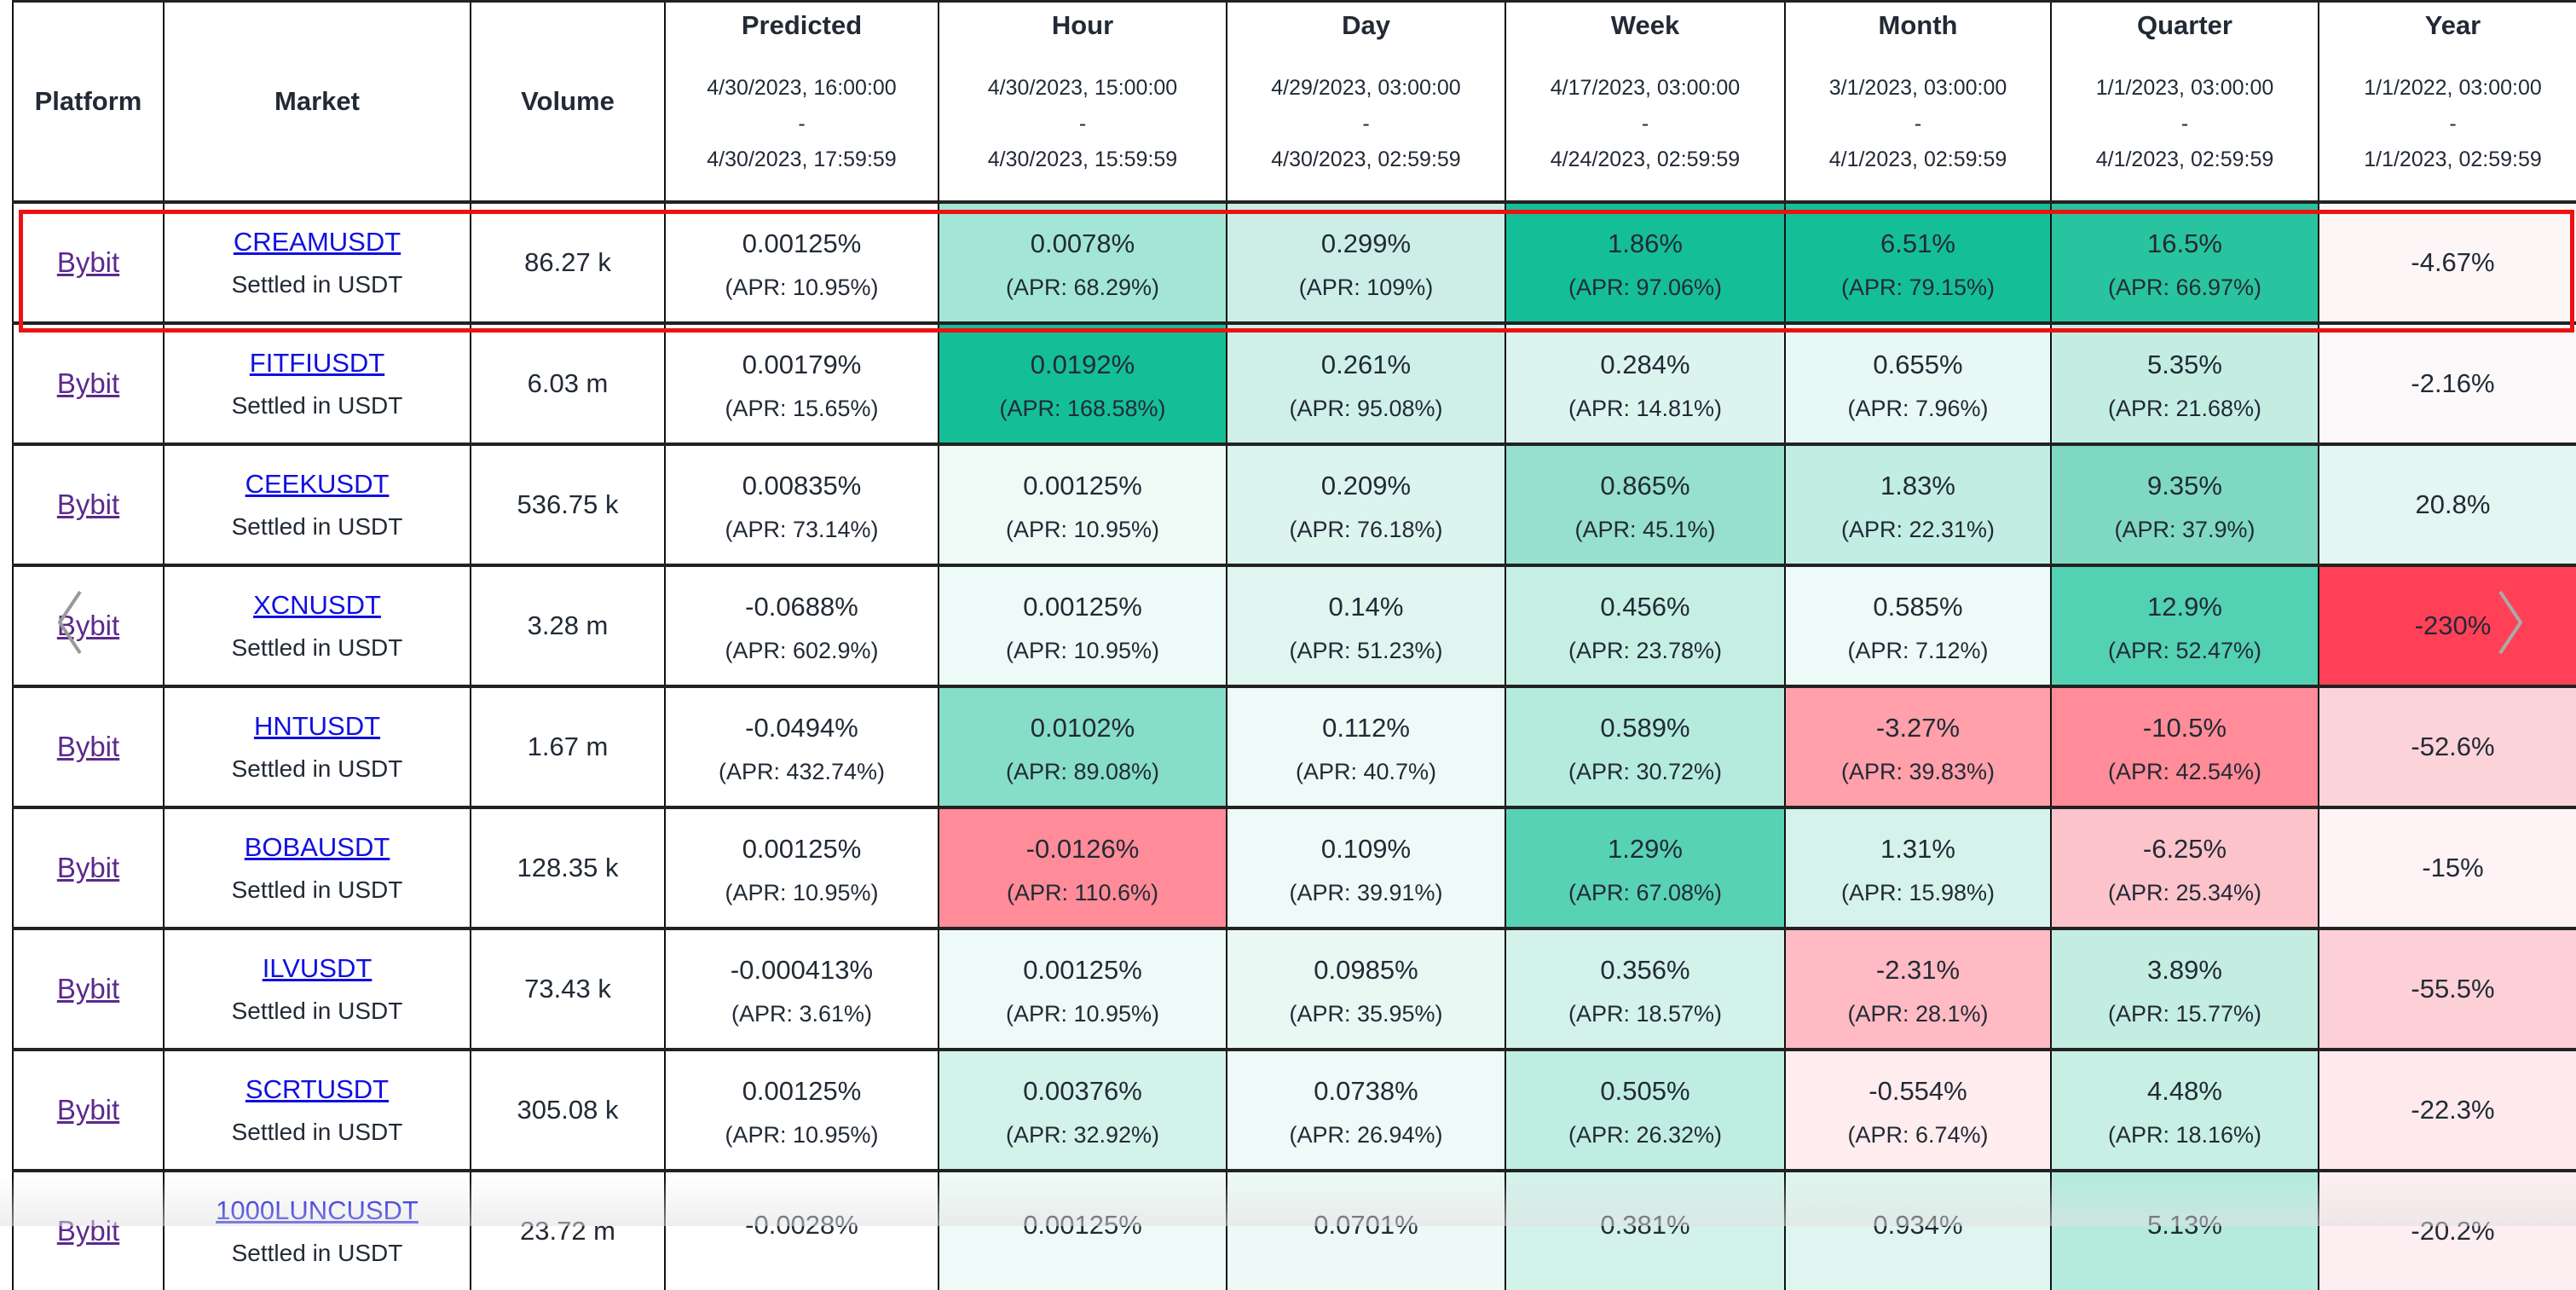 The height and width of the screenshot is (1290, 2576). What do you see at coordinates (2510, 622) in the screenshot?
I see `chevron-right-icon` at bounding box center [2510, 622].